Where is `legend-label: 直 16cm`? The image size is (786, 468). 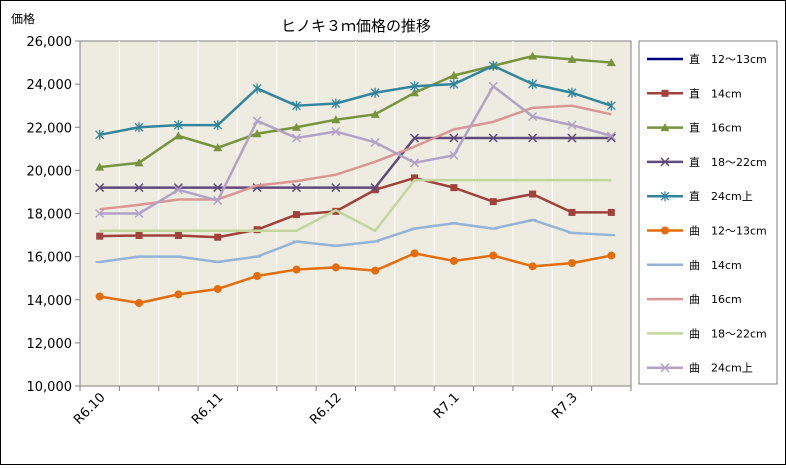
legend-label: 直 16cm is located at coordinates (715, 128).